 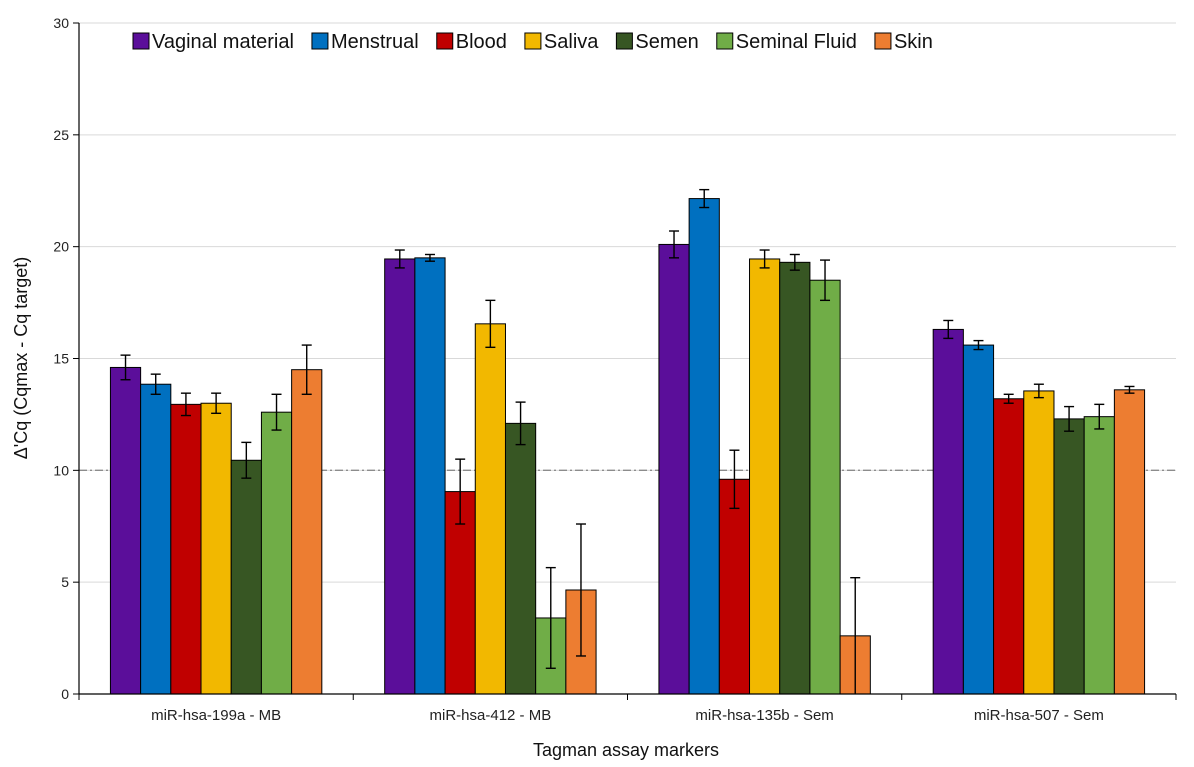 I want to click on x-category-label: miR-hsa-507 - Sem, so click(x=1039, y=715).